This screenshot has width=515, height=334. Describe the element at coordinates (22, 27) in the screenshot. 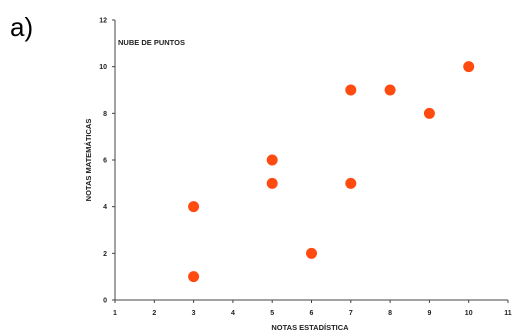

I see `panel-label: a)` at that location.